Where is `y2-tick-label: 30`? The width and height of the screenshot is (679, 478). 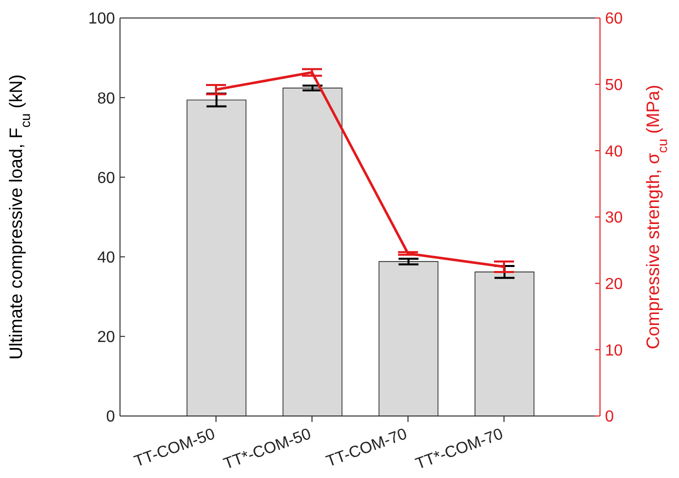 y2-tick-label: 30 is located at coordinates (614, 218).